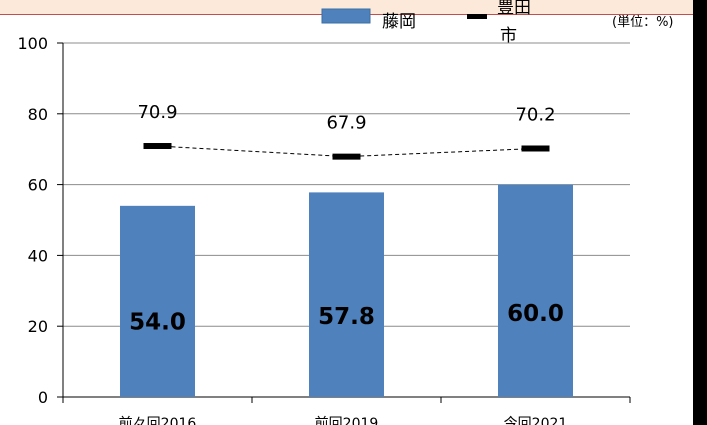 Image resolution: width=707 pixels, height=425 pixels. I want to click on line-value-label: 70.2, so click(535, 114).